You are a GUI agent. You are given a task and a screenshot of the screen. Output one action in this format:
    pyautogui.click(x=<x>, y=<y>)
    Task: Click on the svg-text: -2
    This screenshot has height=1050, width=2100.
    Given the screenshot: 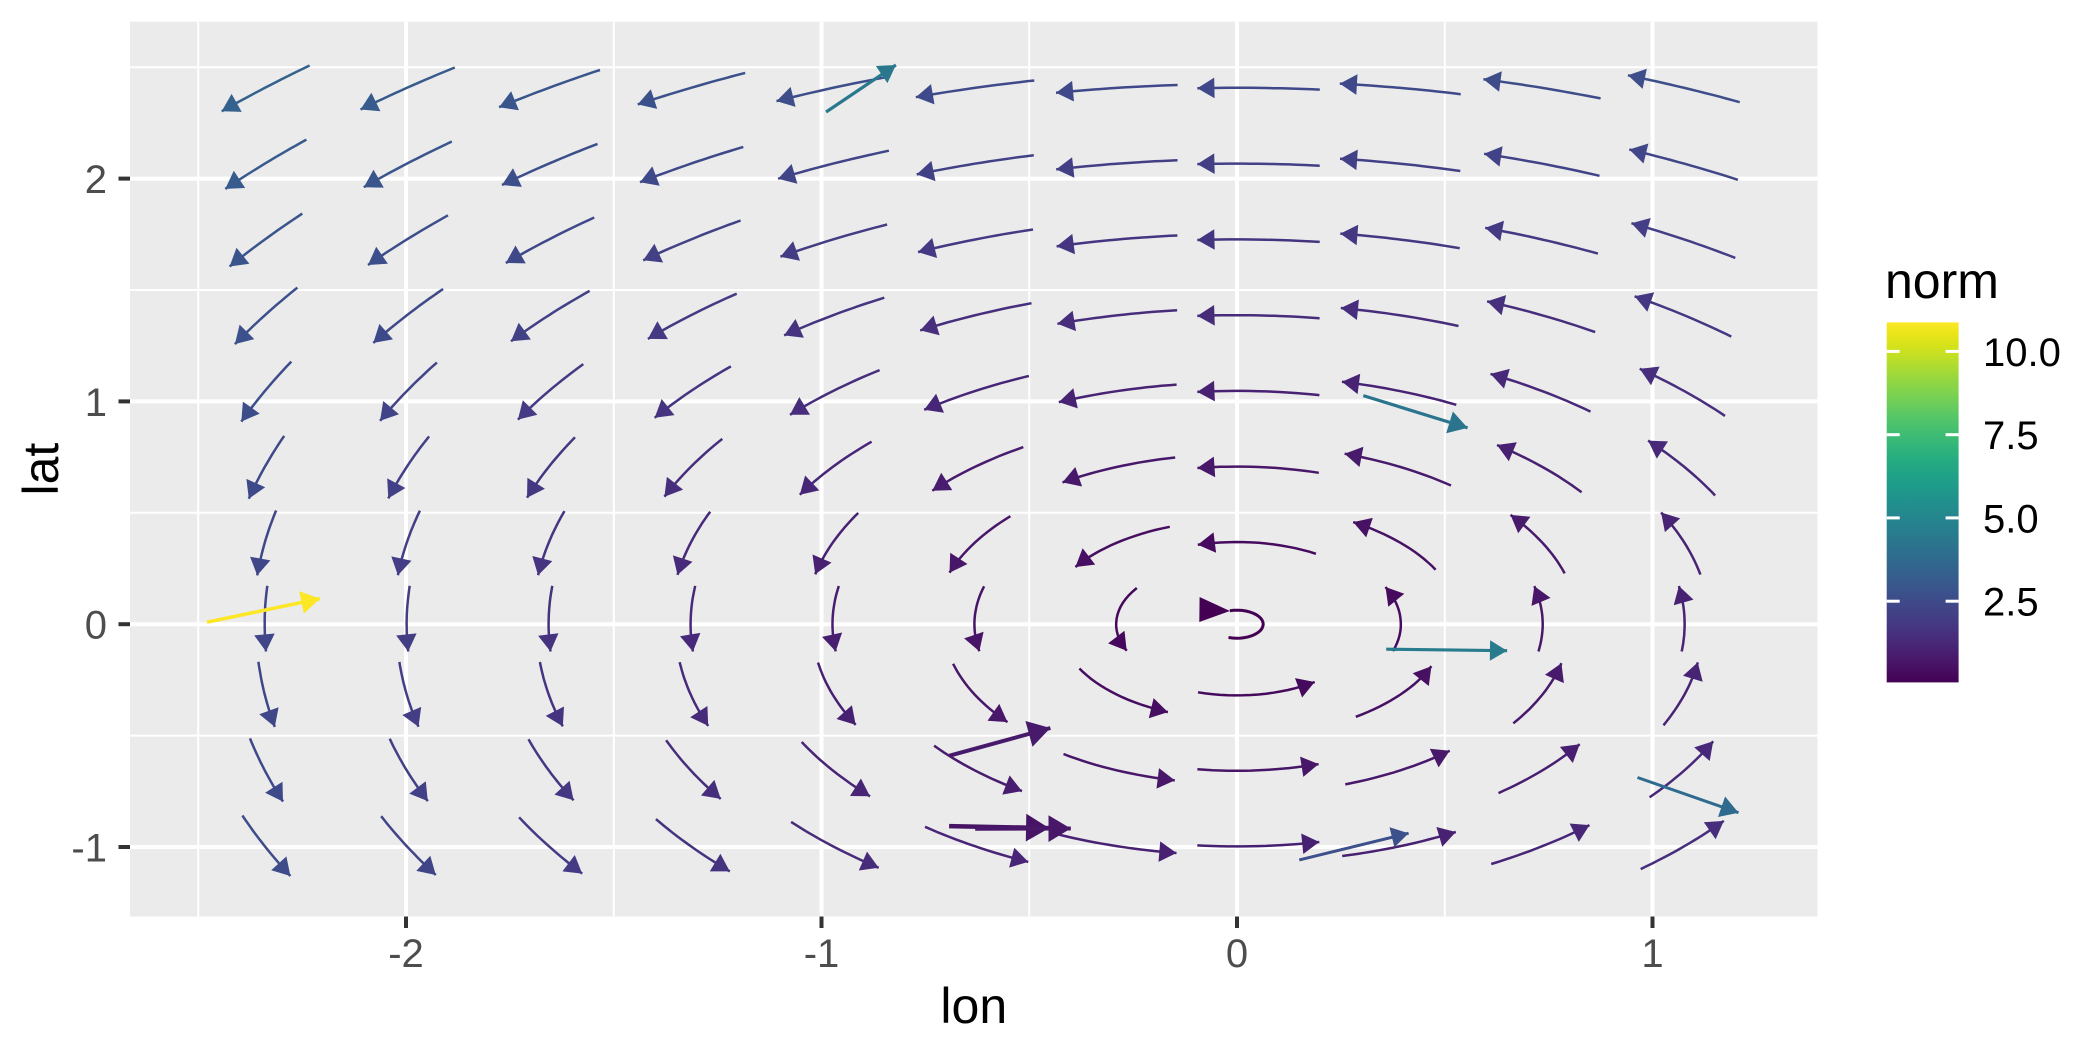 What is the action you would take?
    pyautogui.click(x=406, y=954)
    